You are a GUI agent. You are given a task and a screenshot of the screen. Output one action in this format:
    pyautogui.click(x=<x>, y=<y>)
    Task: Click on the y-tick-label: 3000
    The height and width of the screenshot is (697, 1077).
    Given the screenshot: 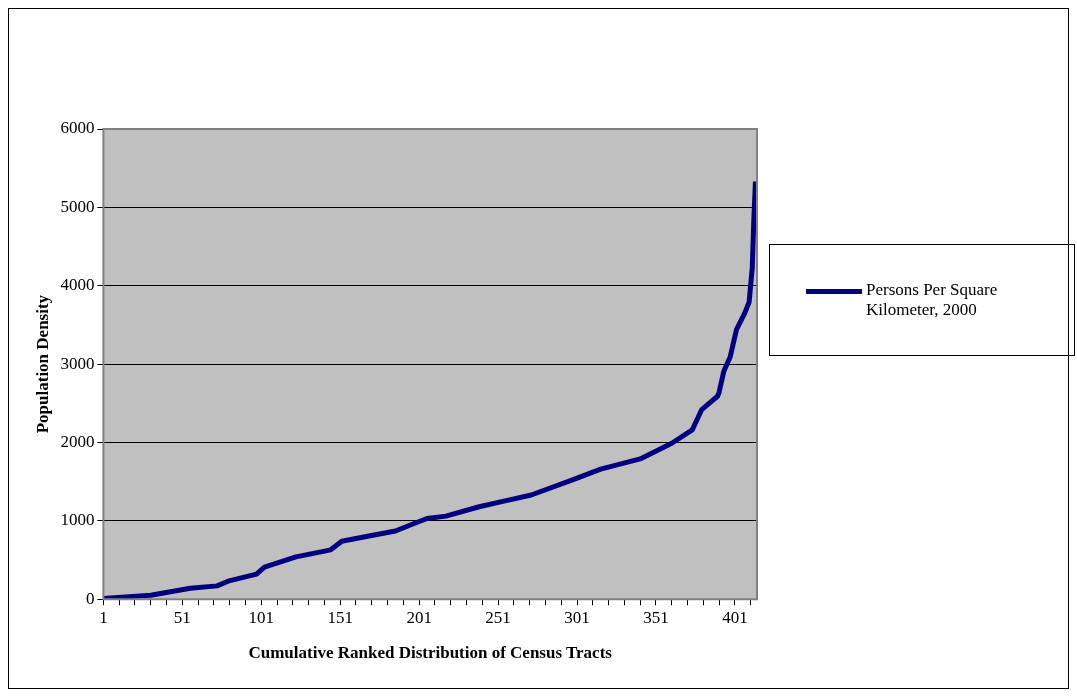 What is the action you would take?
    pyautogui.click(x=77, y=363)
    